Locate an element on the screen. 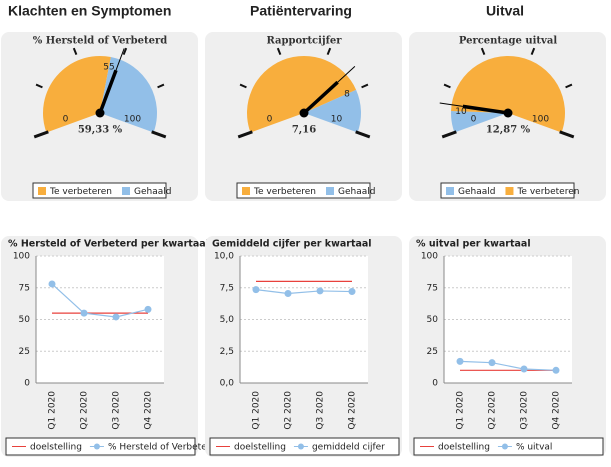 The height and width of the screenshot is (467, 611). gauge-title: Rapportcijfer is located at coordinates (305, 41).